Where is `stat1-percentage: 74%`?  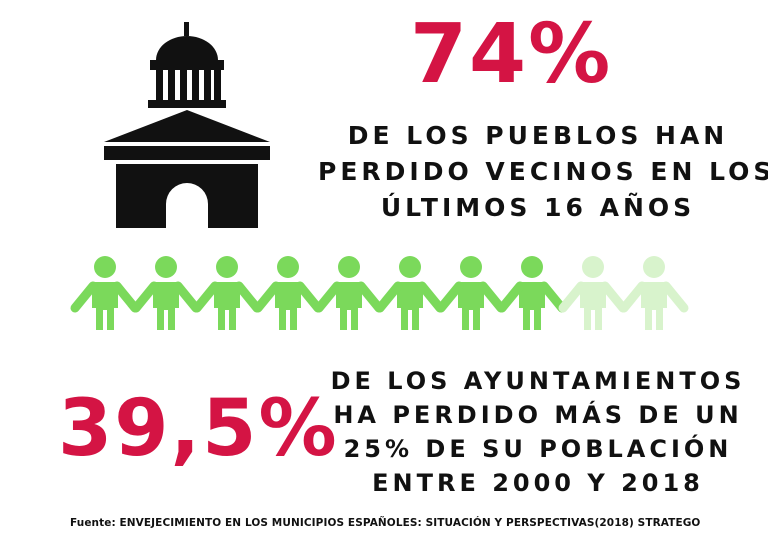
stat1-percentage: 74% is located at coordinates (511, 54).